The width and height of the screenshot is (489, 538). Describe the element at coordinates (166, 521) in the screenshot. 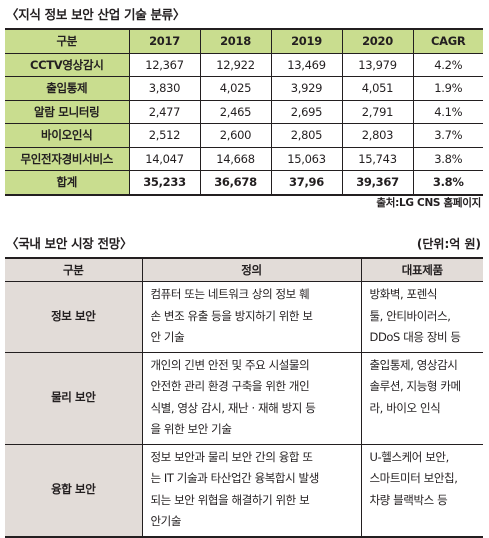

I see `definition-line: 안기술` at that location.